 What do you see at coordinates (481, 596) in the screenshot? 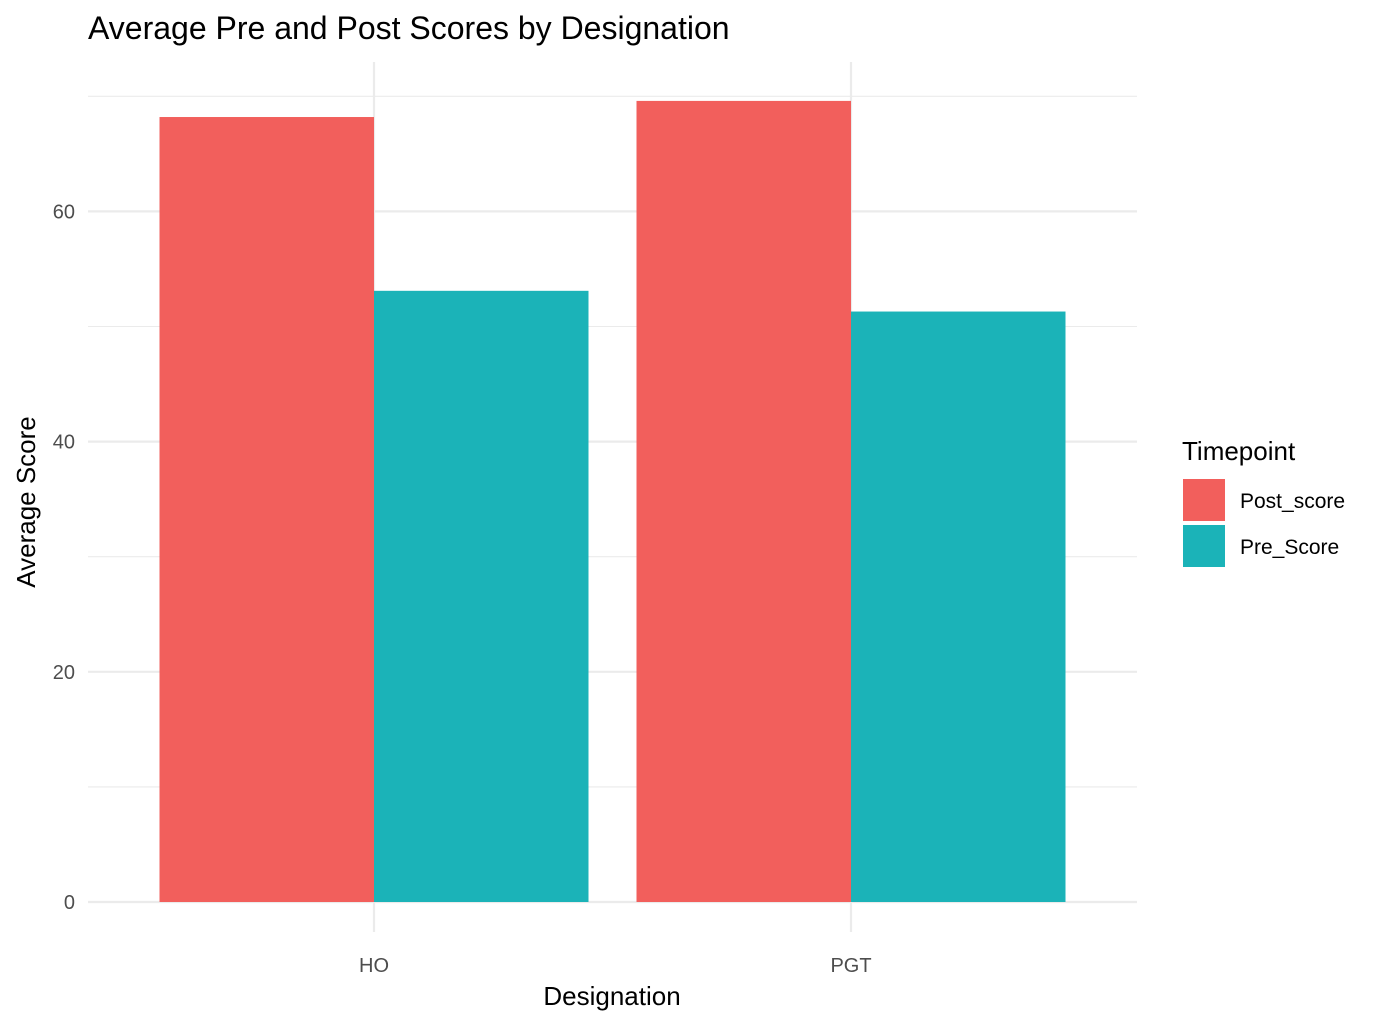
I see `bar-ho-pre-score` at bounding box center [481, 596].